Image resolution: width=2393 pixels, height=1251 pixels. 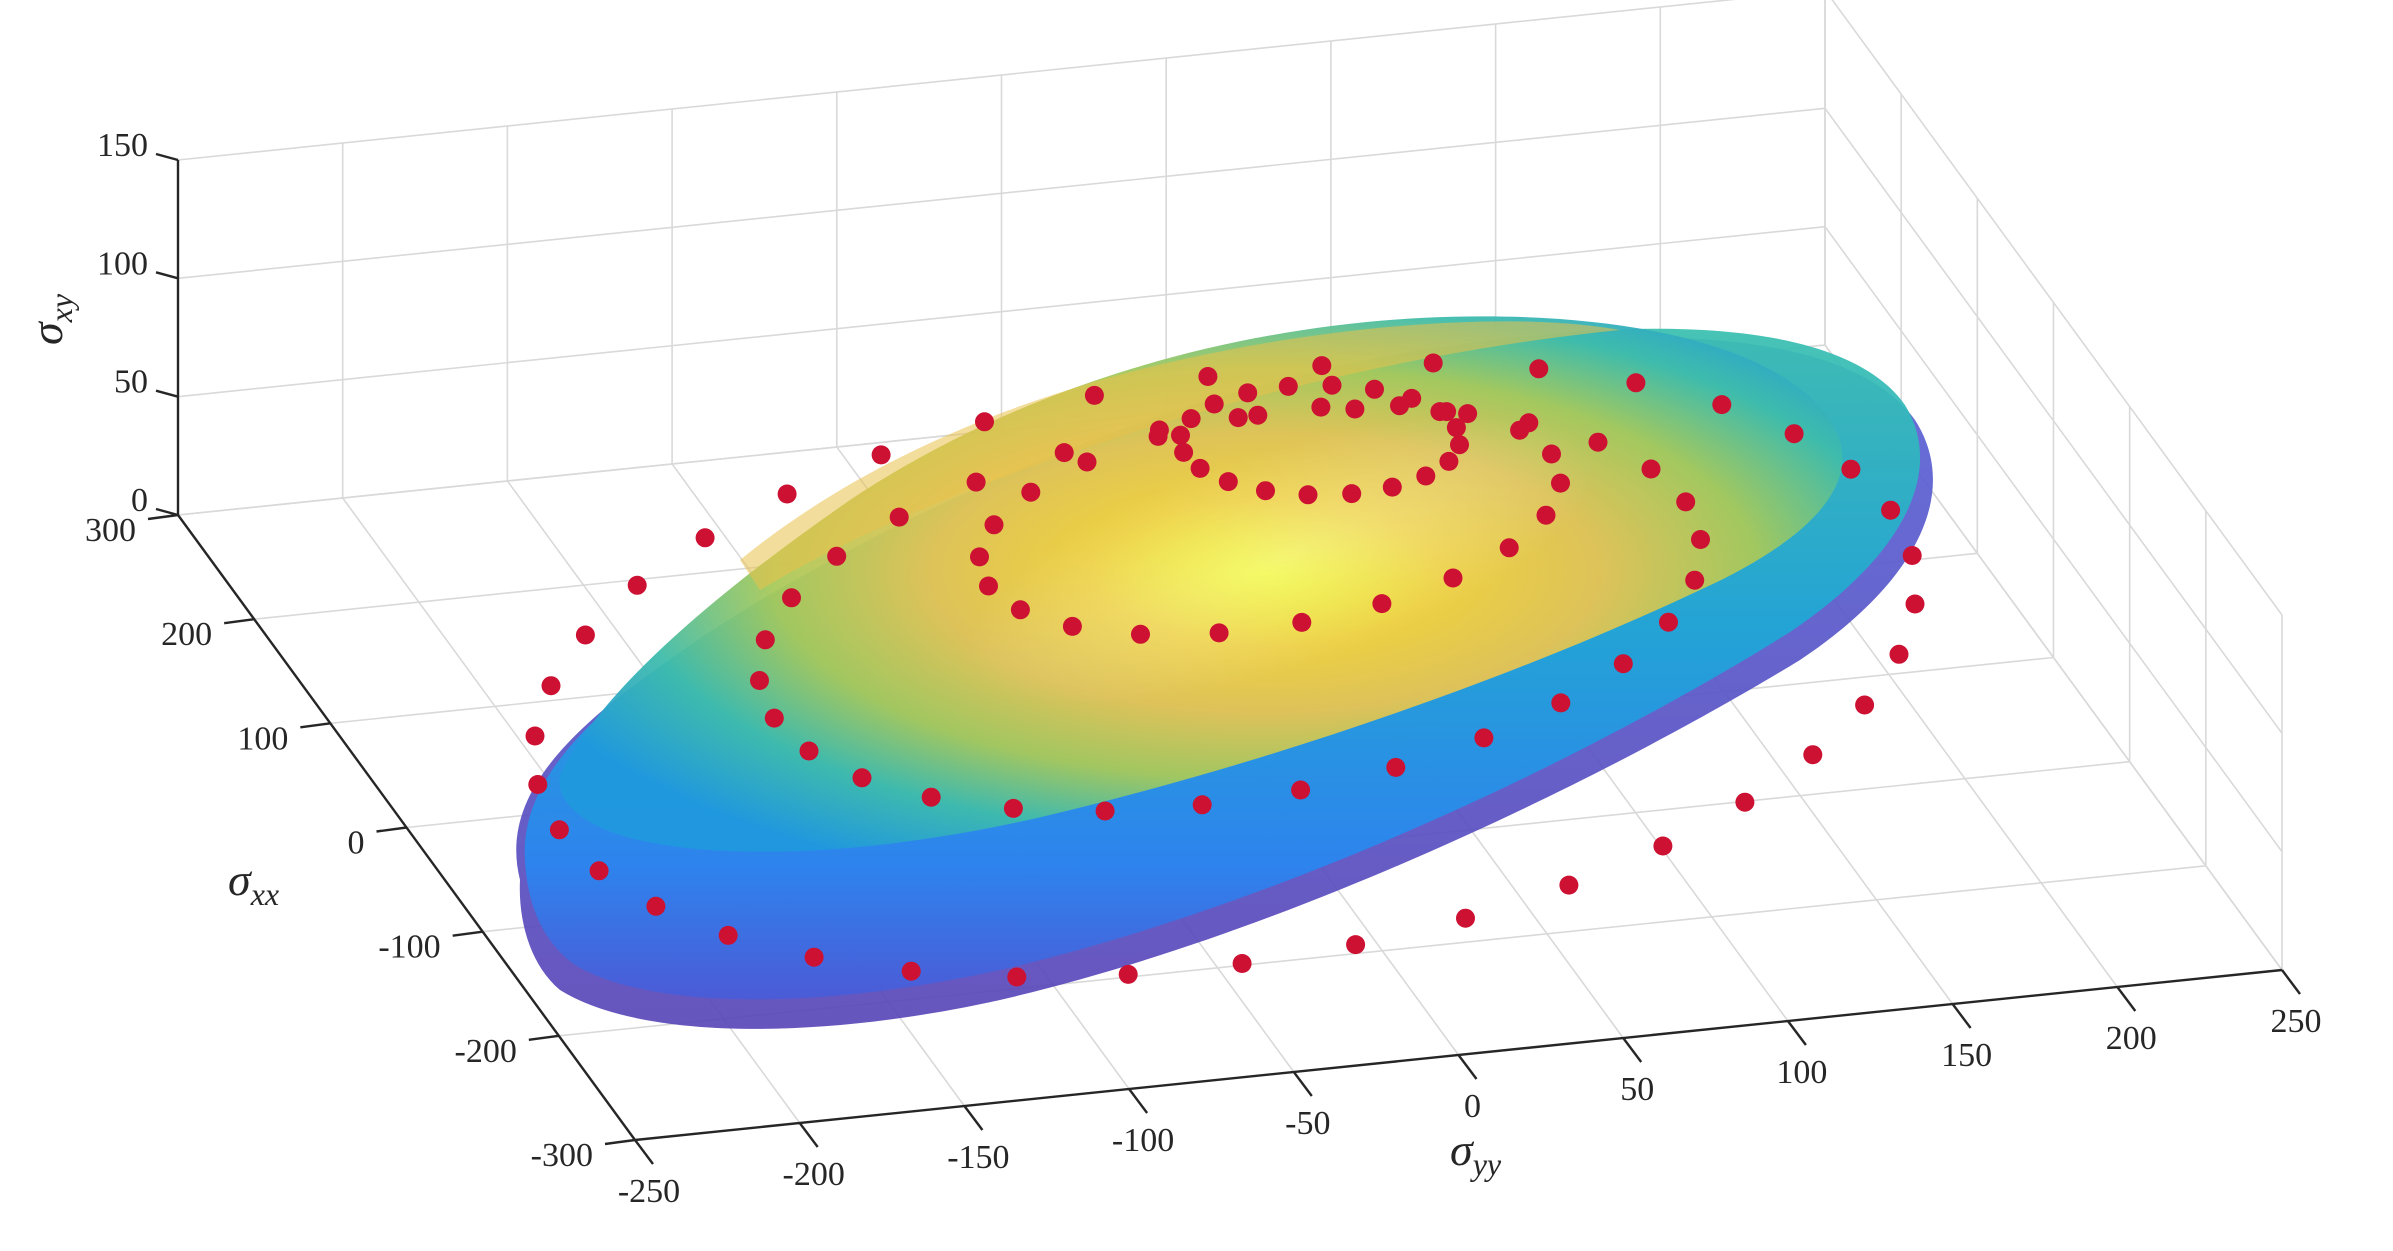 What do you see at coordinates (61, 308) in the screenshot?
I see `z-axis-label-sub: xy` at bounding box center [61, 308].